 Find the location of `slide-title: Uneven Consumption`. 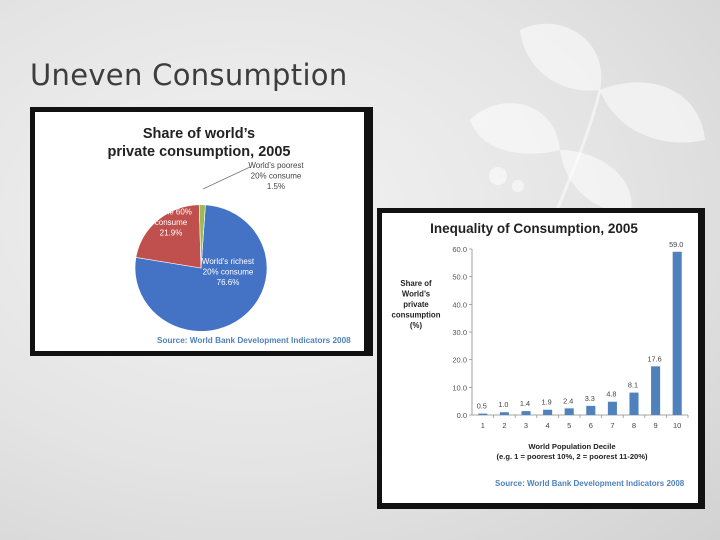

slide-title: Uneven Consumption is located at coordinates (189, 75).